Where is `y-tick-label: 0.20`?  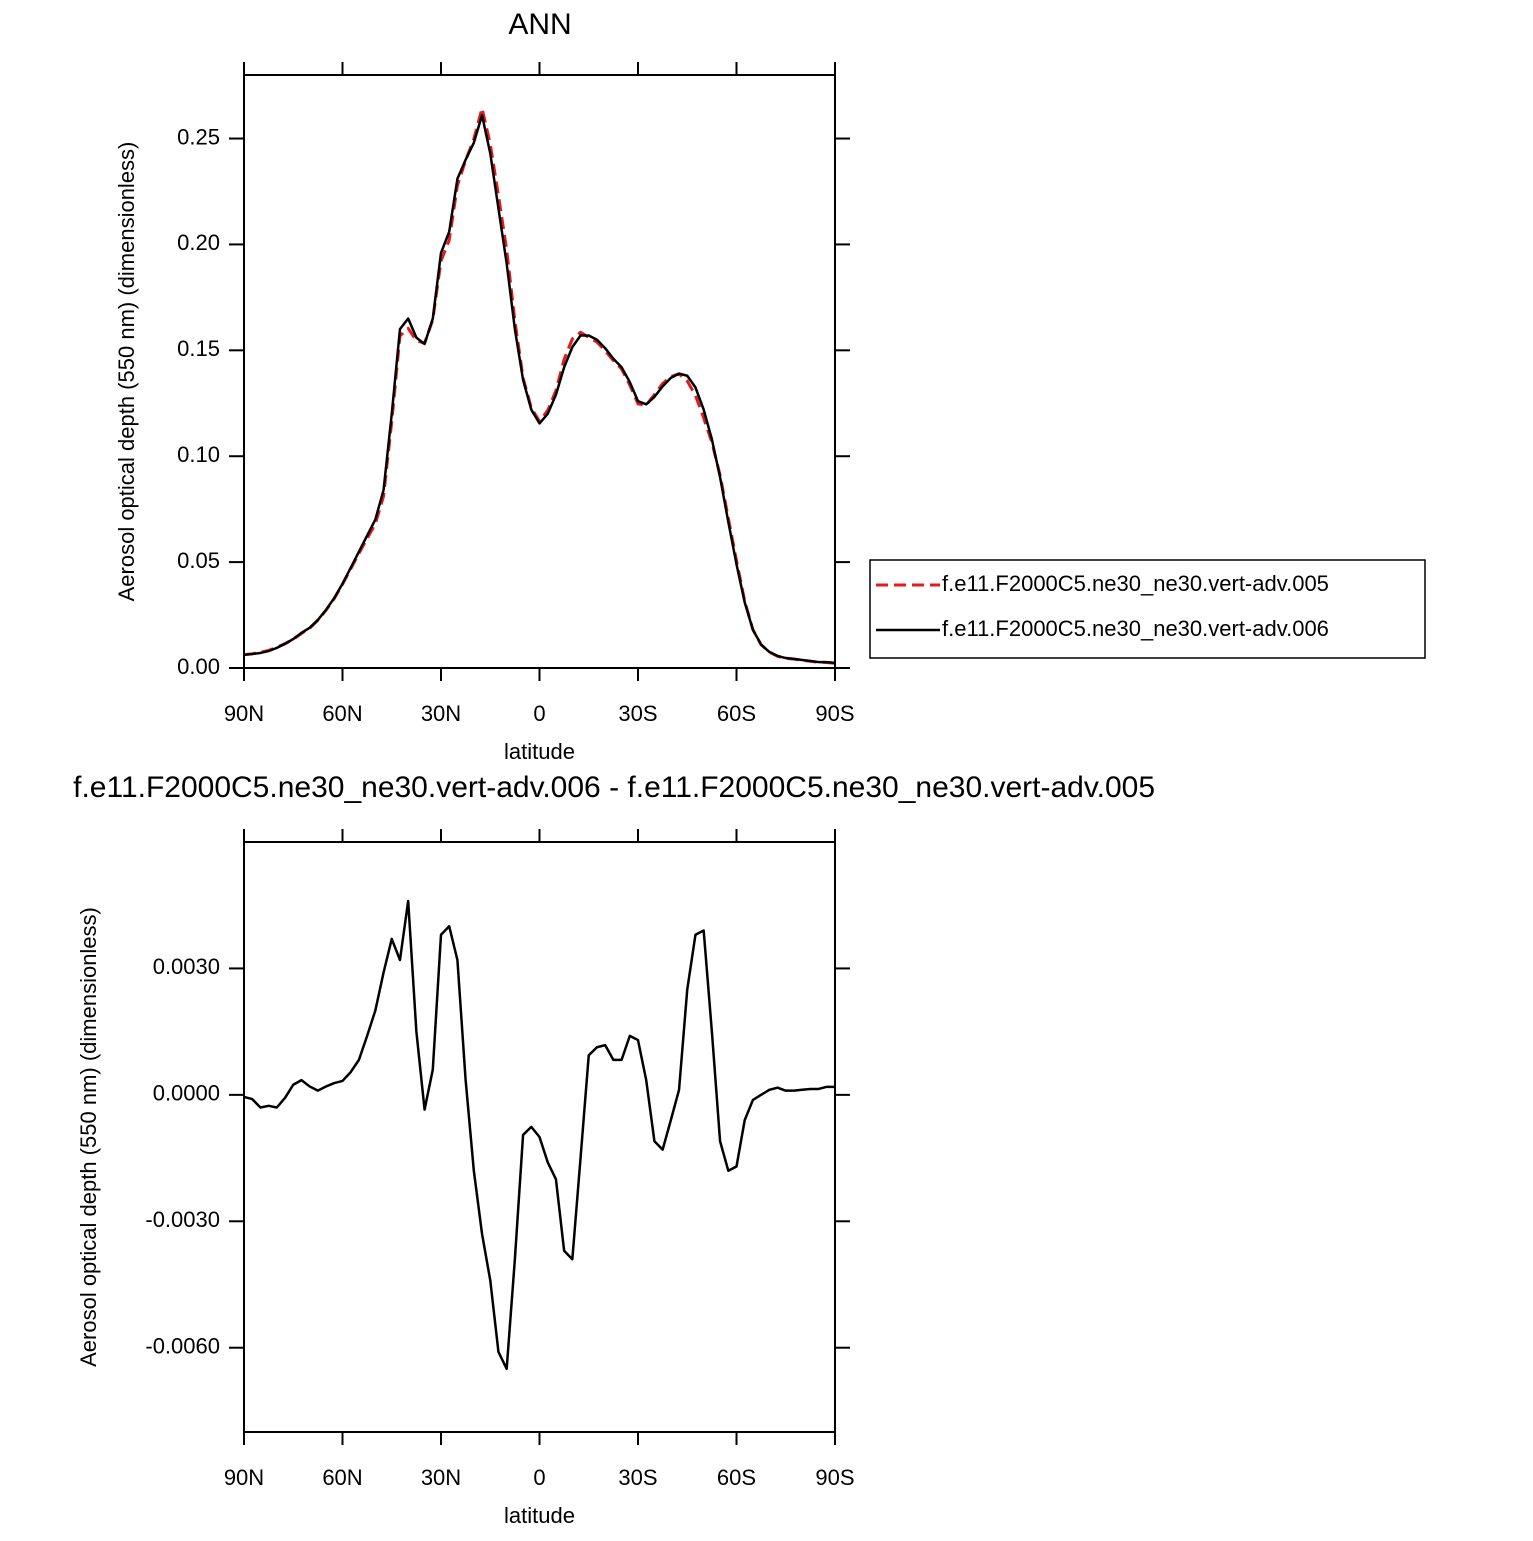 y-tick-label: 0.20 is located at coordinates (198, 242).